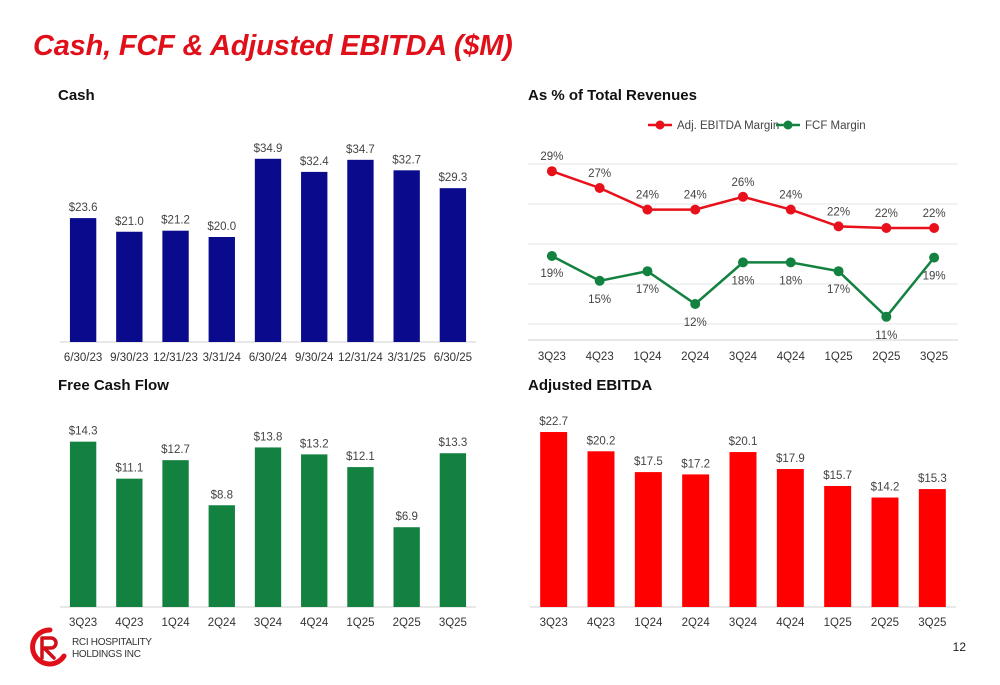  What do you see at coordinates (406, 160) in the screenshot?
I see `data-label: $32.7` at bounding box center [406, 160].